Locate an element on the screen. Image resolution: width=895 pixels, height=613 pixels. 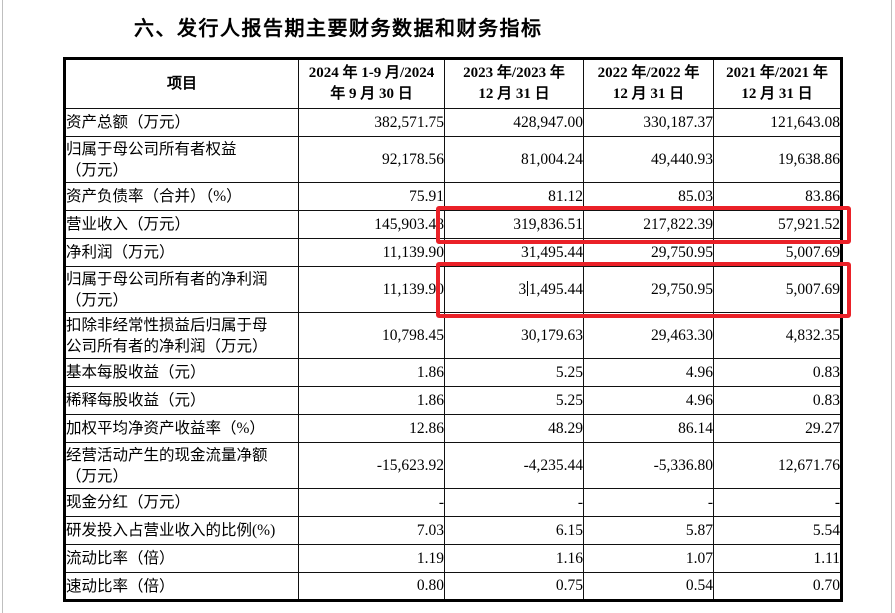
page-edge-left is located at coordinates (2, 306).